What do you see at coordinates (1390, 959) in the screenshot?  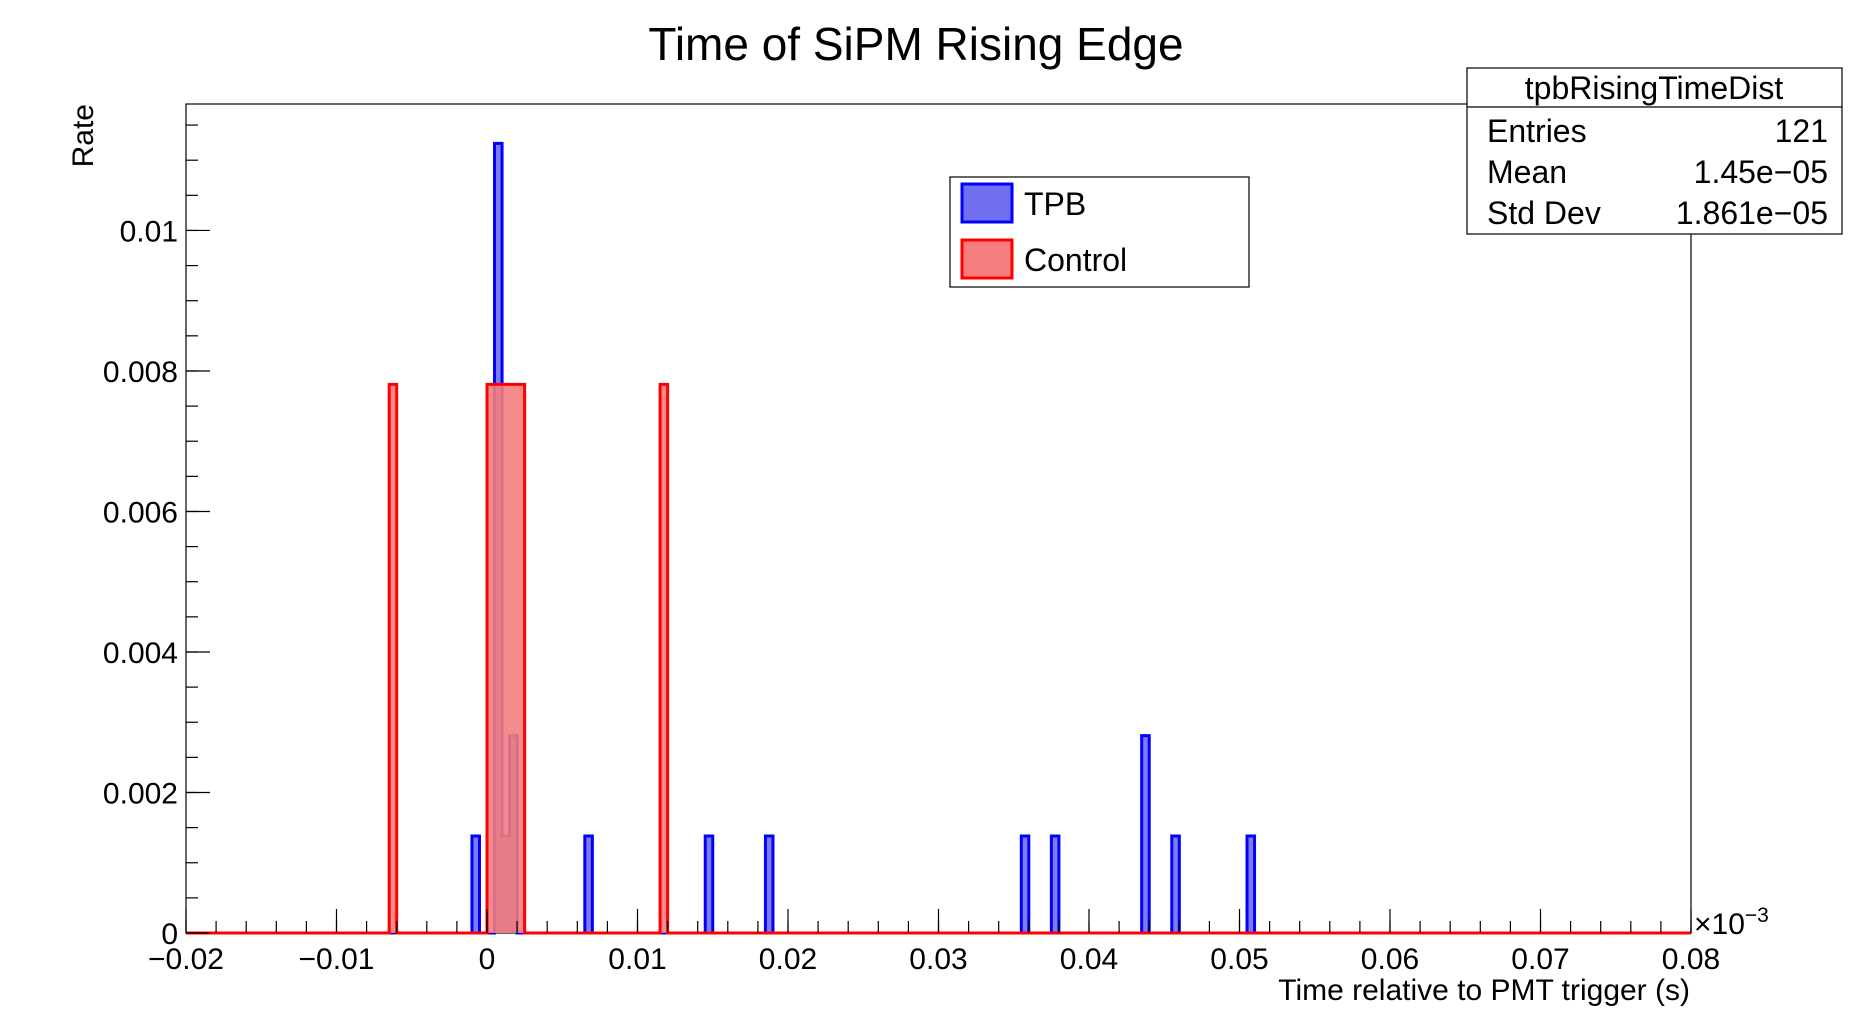 I see `x-tick-label: 0.06` at bounding box center [1390, 959].